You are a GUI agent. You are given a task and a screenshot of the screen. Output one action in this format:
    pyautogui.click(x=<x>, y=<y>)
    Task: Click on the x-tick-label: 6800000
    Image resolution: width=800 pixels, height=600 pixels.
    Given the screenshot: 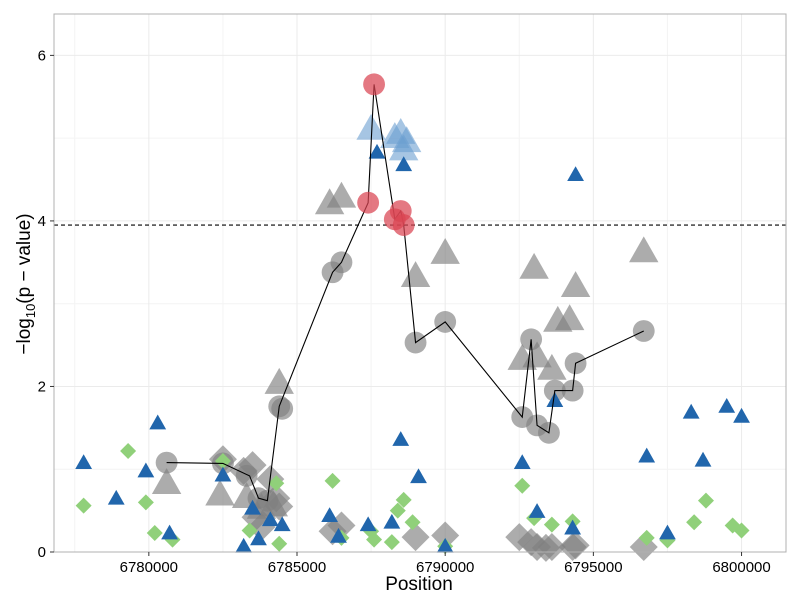 What is the action you would take?
    pyautogui.click(x=741, y=567)
    